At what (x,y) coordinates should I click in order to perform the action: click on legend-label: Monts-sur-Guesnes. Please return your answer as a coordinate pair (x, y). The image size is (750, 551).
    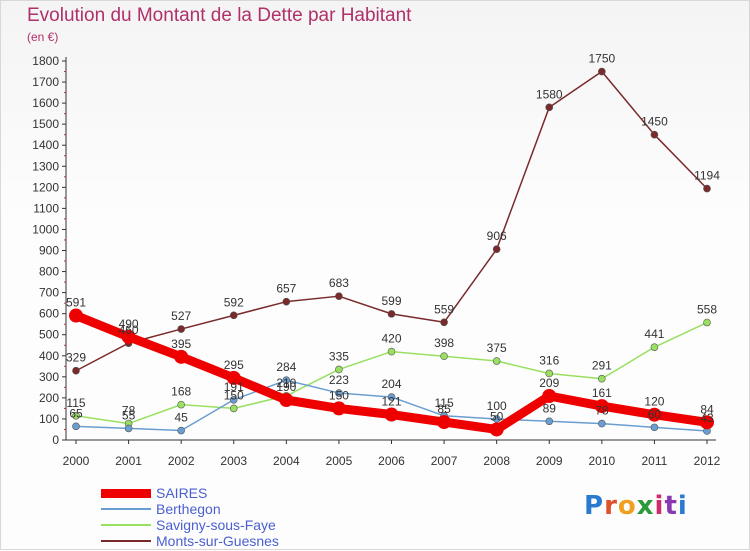
    Looking at the image, I should click on (217, 541).